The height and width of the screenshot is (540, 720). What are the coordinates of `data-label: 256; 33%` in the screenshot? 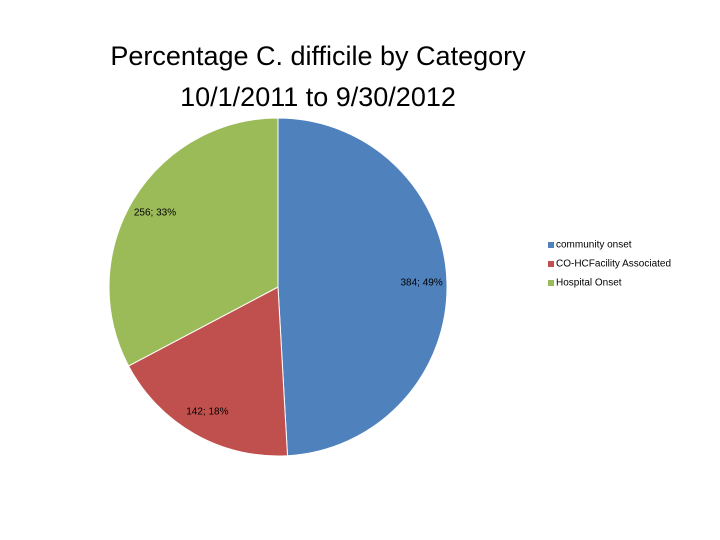 It's located at (155, 212).